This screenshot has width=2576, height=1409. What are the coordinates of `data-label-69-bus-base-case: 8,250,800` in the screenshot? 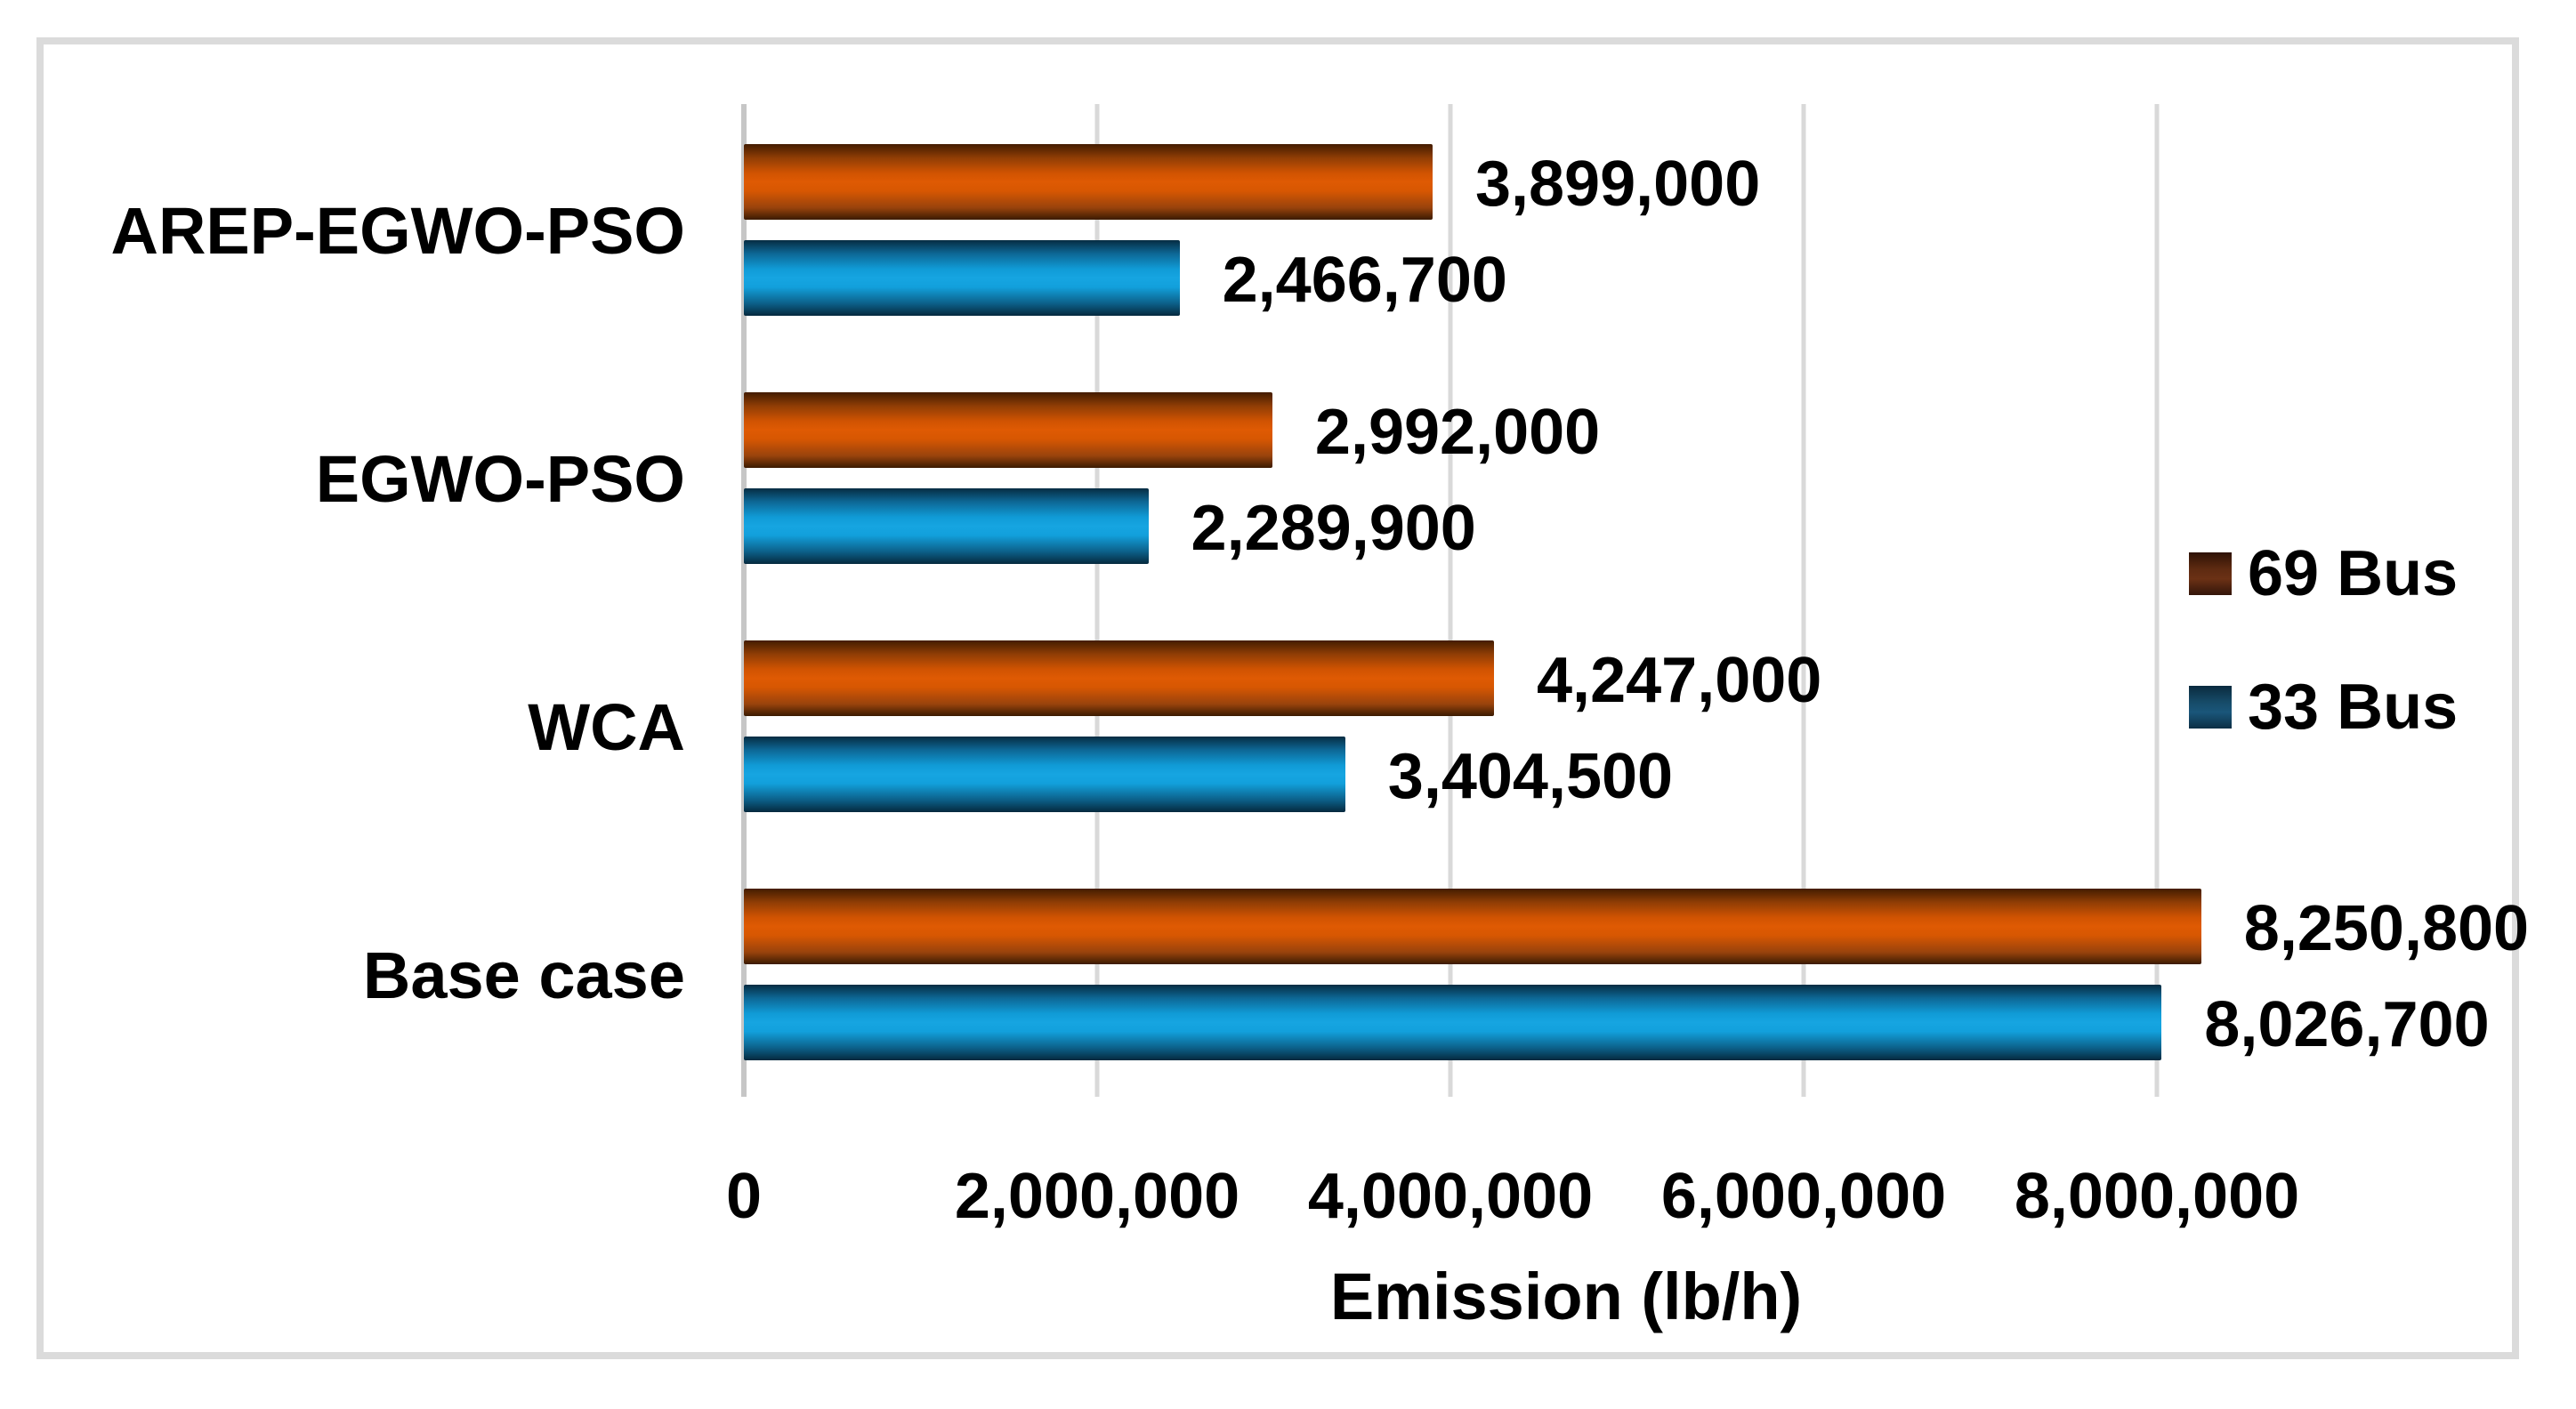 It's located at (2386, 928).